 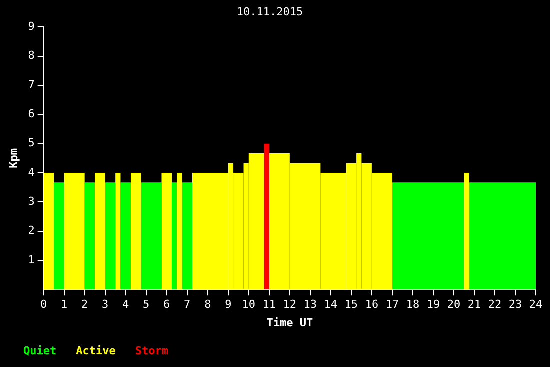 I want to click on x-tick-label: 2, so click(x=85, y=305).